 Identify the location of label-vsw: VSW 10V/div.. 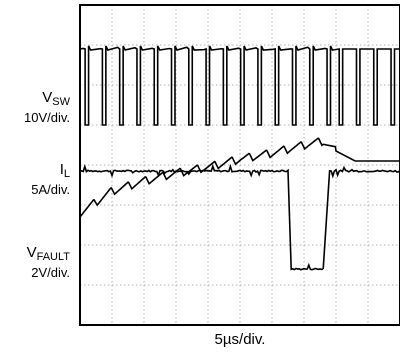
(46, 107).